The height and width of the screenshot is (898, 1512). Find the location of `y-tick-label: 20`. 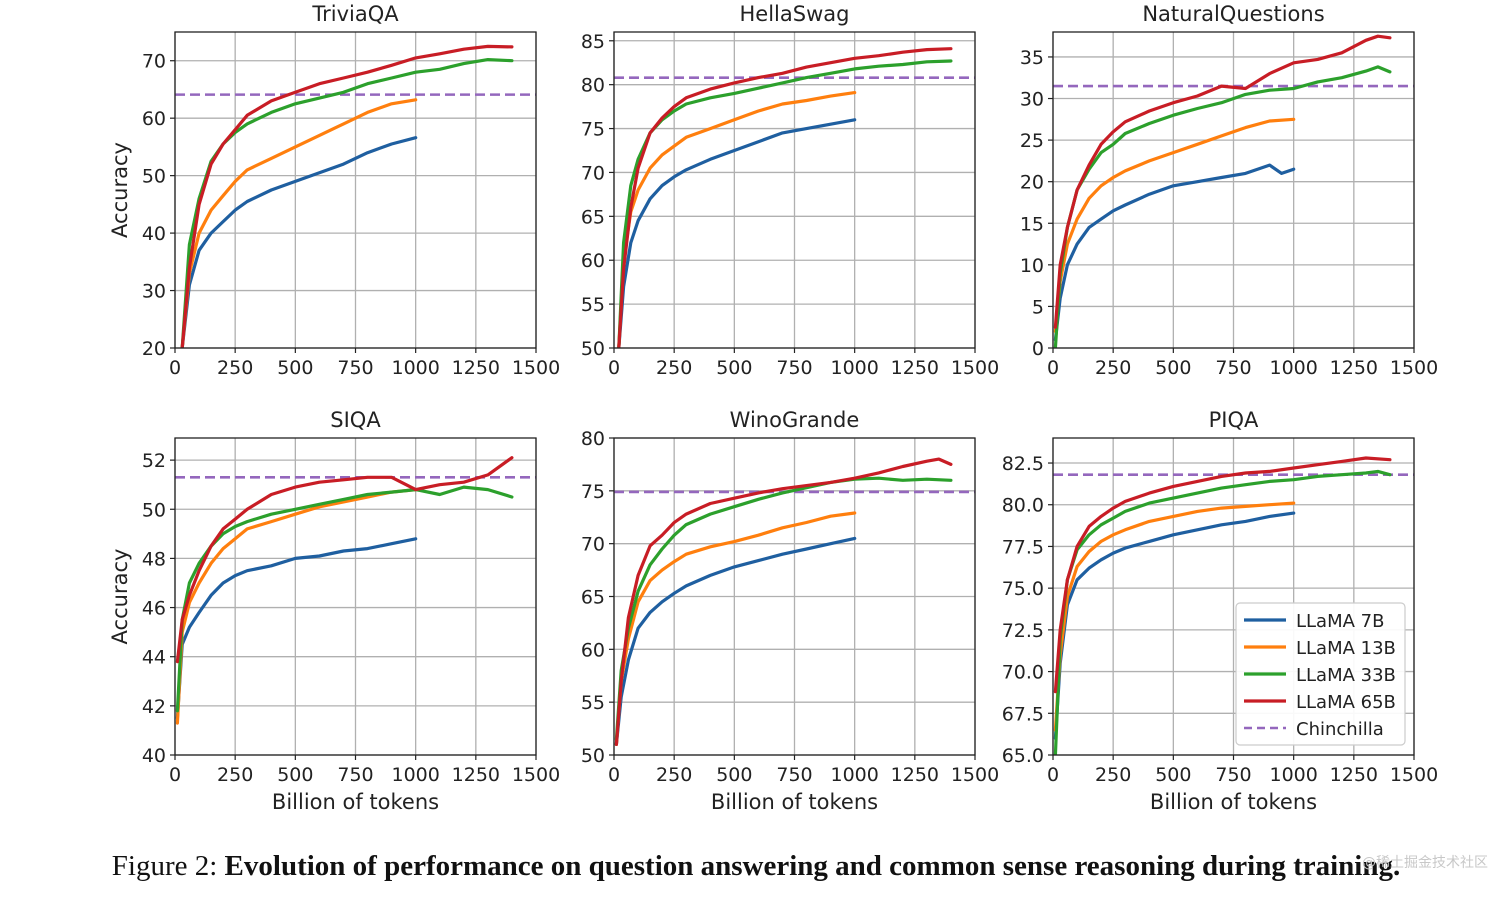

y-tick-label: 20 is located at coordinates (154, 349).